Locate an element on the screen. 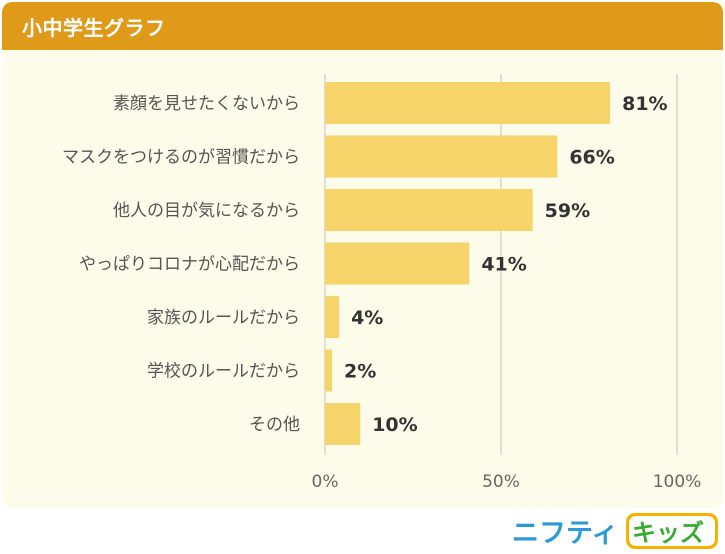 This screenshot has height=554, width=725. category-label-3: やっぱりコロナが心配だから is located at coordinates (189, 265).